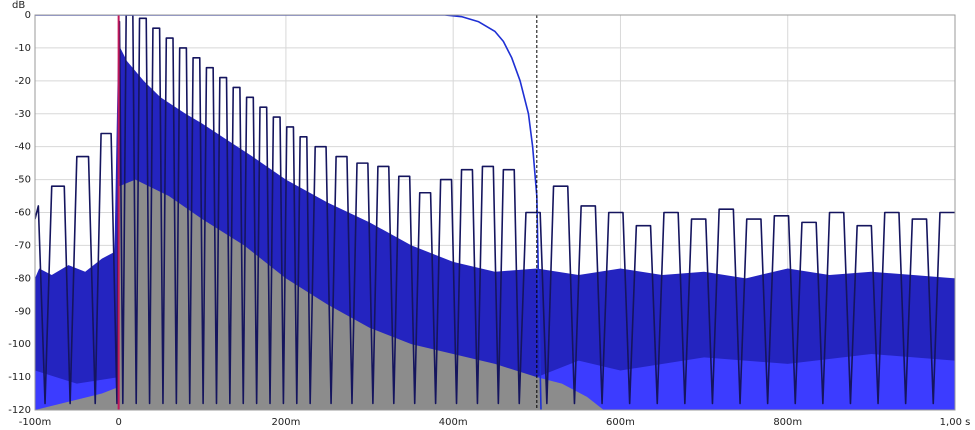 The height and width of the screenshot is (430, 975). Describe the element at coordinates (23, 311) in the screenshot. I see `y-tick-label: -90` at that location.